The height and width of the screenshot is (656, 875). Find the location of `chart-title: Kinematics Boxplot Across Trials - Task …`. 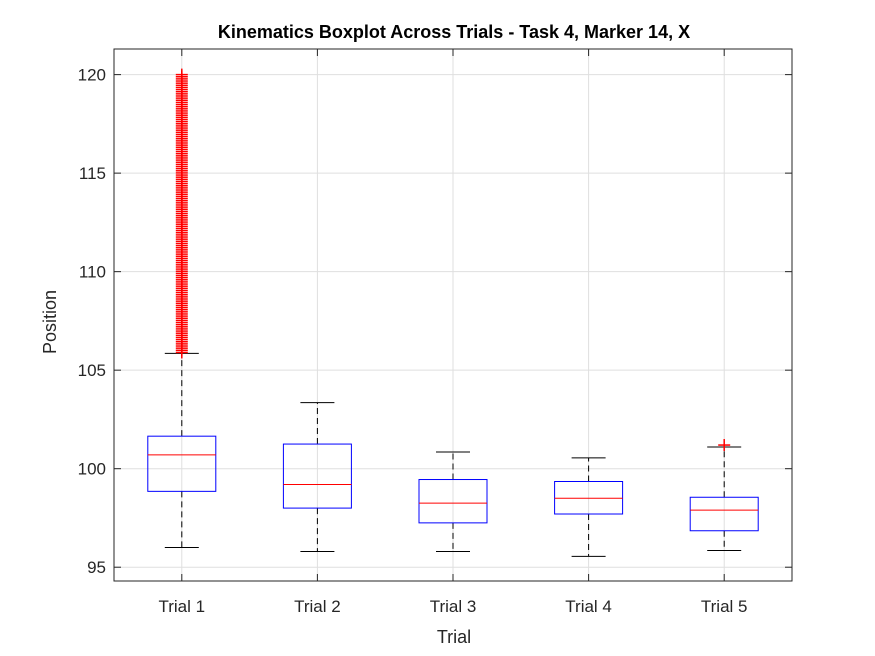

chart-title: Kinematics Boxplot Across Trials - Task … is located at coordinates (454, 32).